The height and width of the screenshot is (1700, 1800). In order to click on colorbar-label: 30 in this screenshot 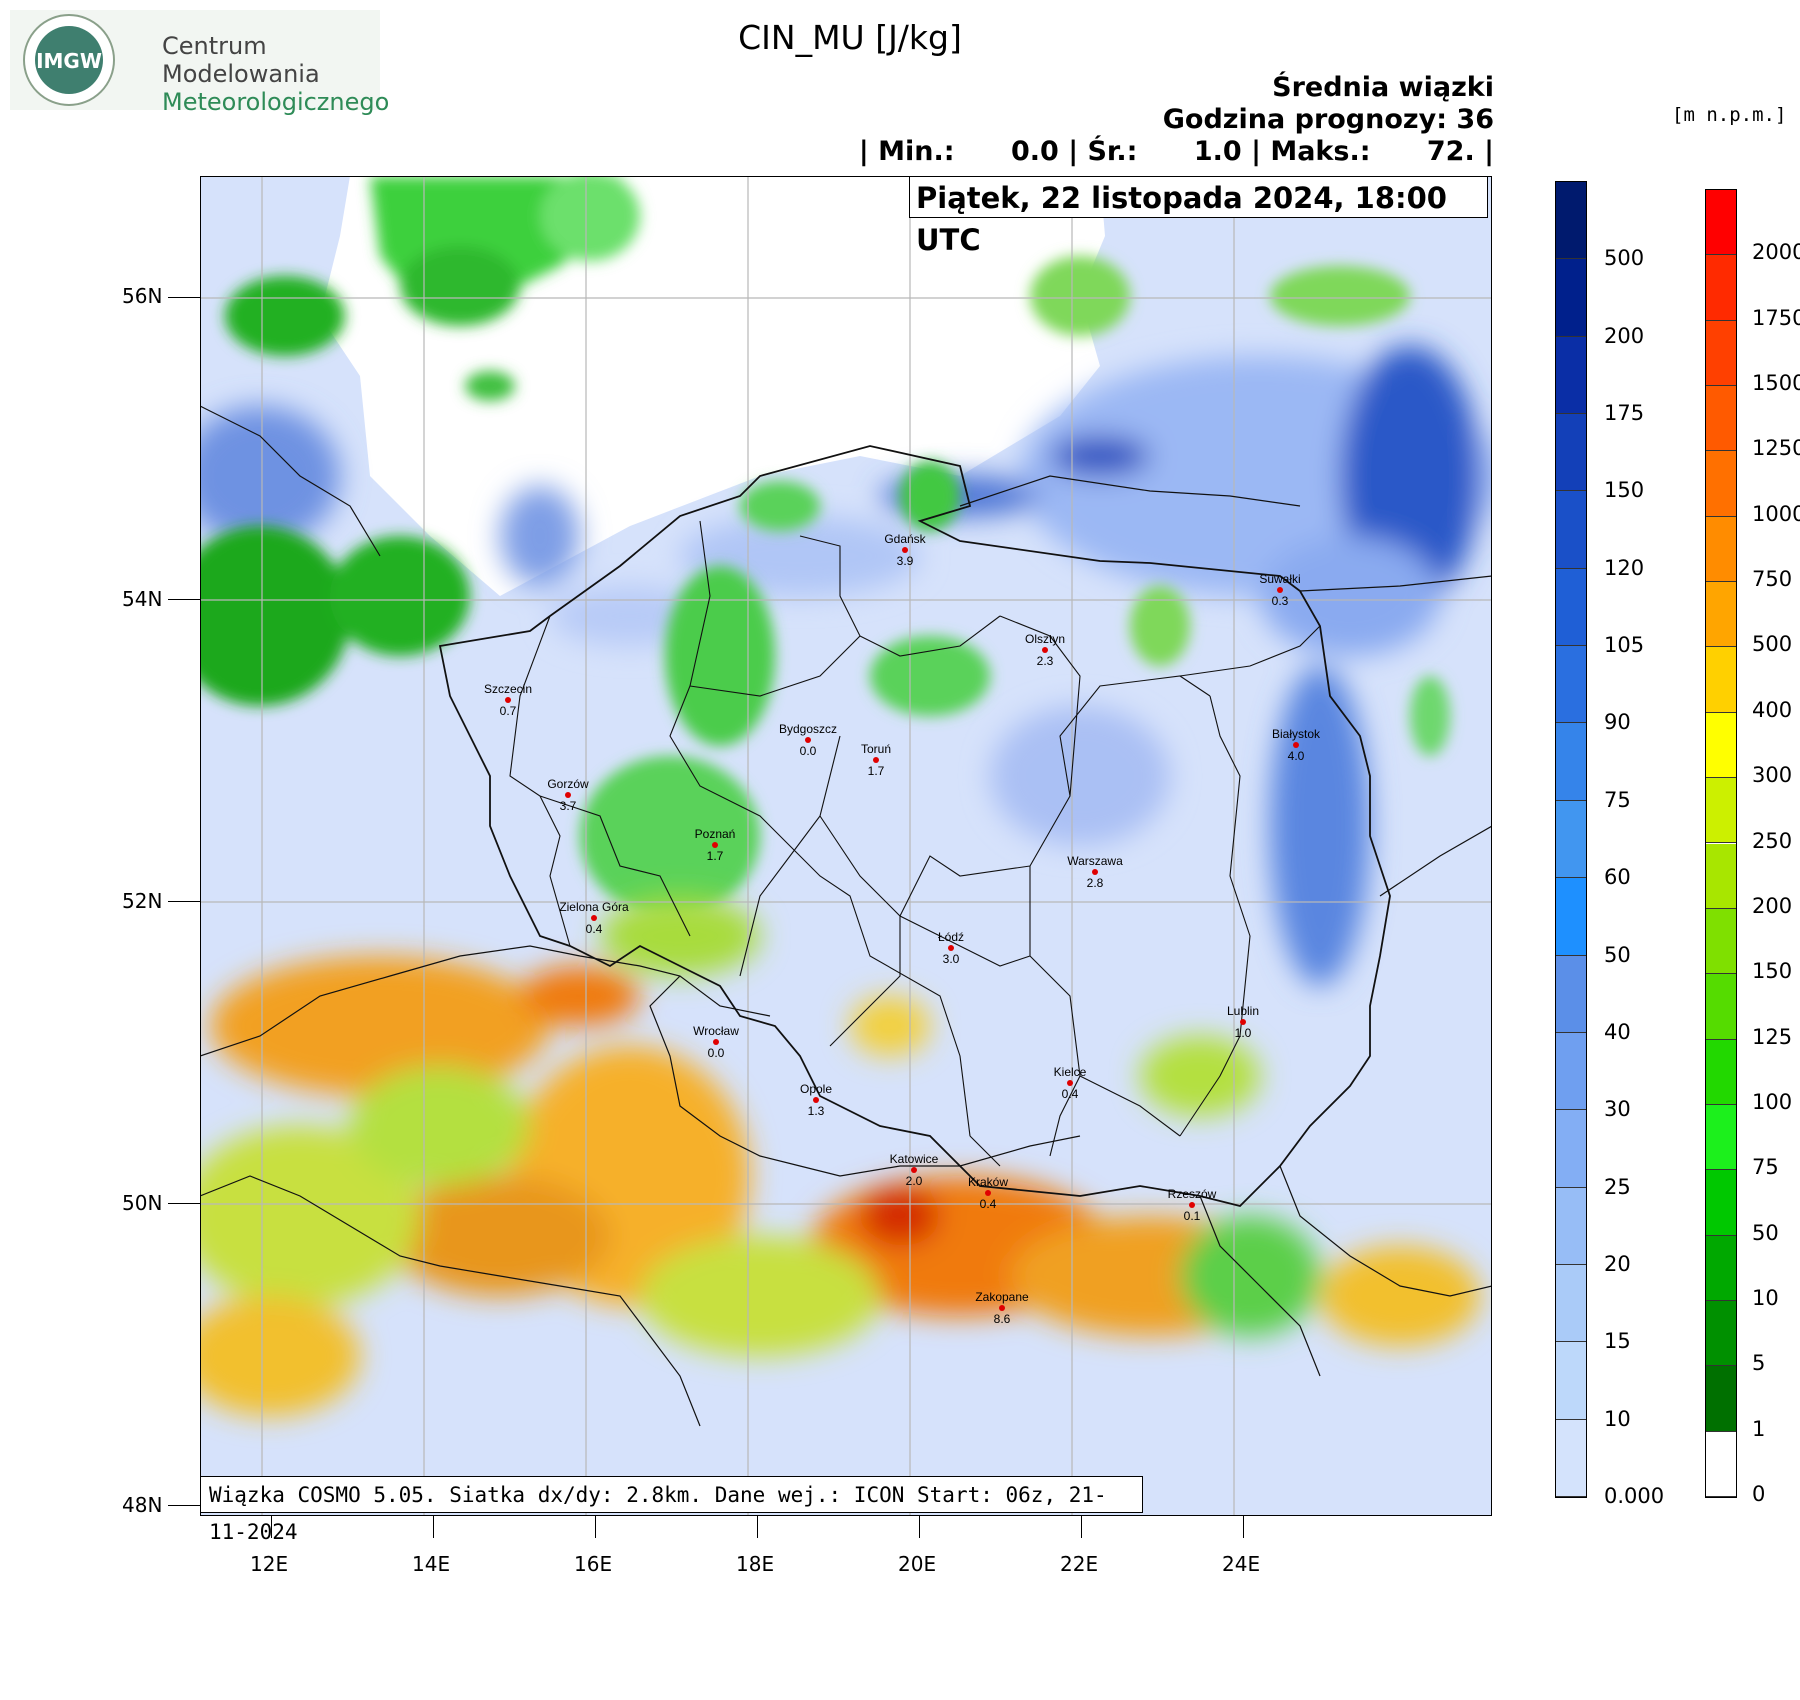, I will do `click(1617, 1109)`.